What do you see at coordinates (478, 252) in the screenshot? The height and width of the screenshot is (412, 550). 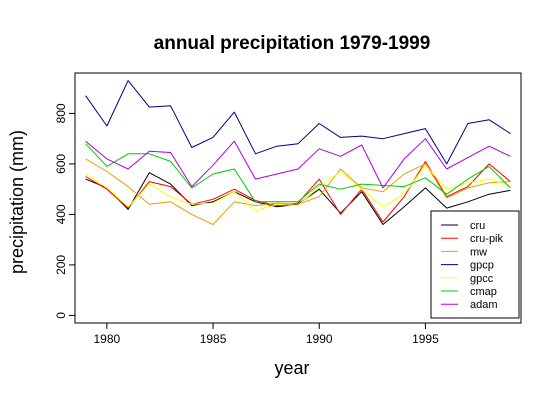 I see `legend-label-mw: mw` at bounding box center [478, 252].